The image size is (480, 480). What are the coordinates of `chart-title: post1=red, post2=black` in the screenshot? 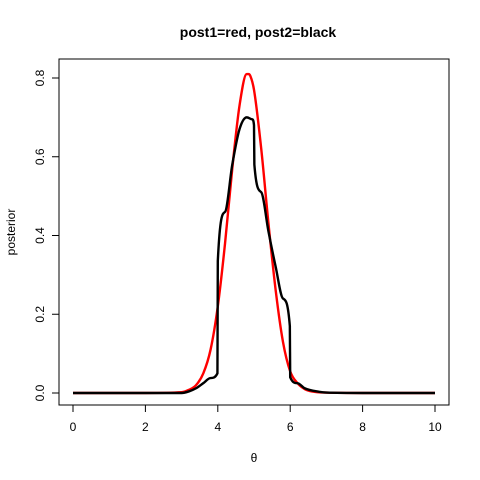 It's located at (258, 32).